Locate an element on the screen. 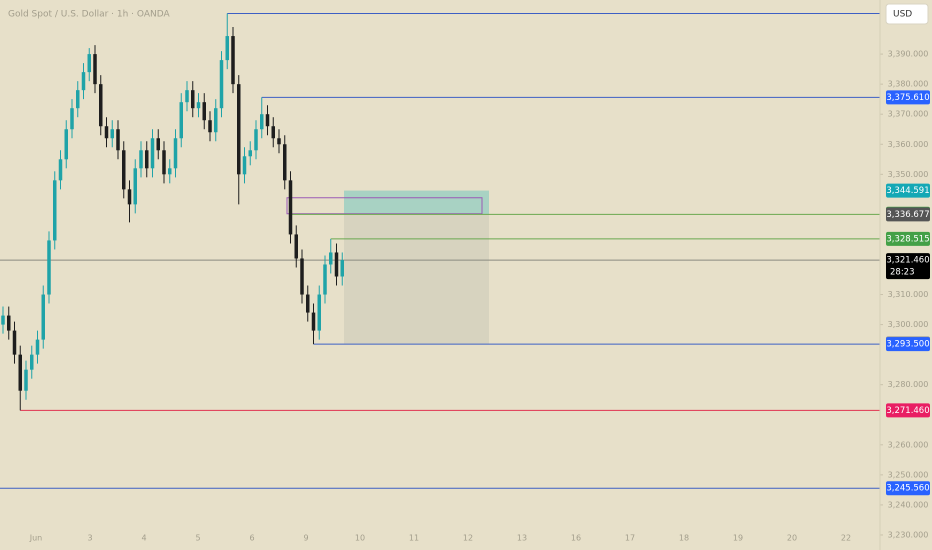 Image resolution: width=932 pixels, height=550 pixels. y-tick-label: 3,380.000 is located at coordinates (908, 84).